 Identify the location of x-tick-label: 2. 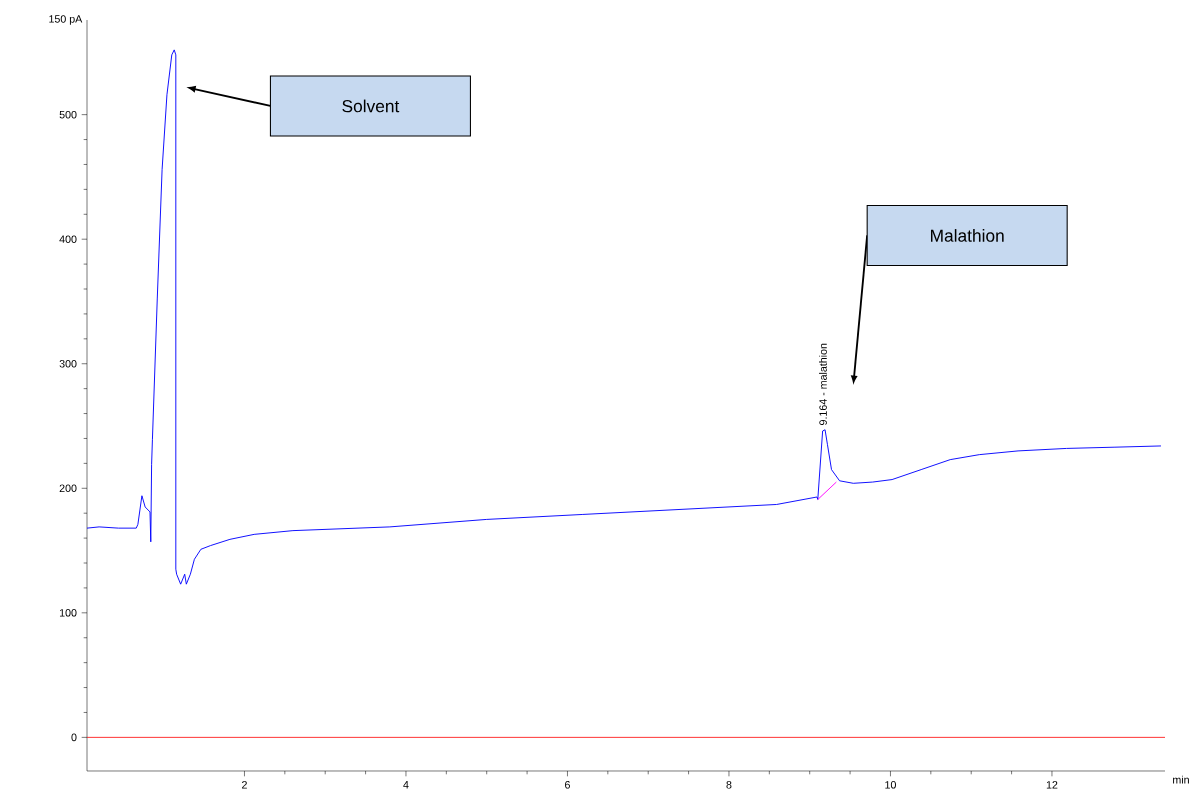
(244, 785).